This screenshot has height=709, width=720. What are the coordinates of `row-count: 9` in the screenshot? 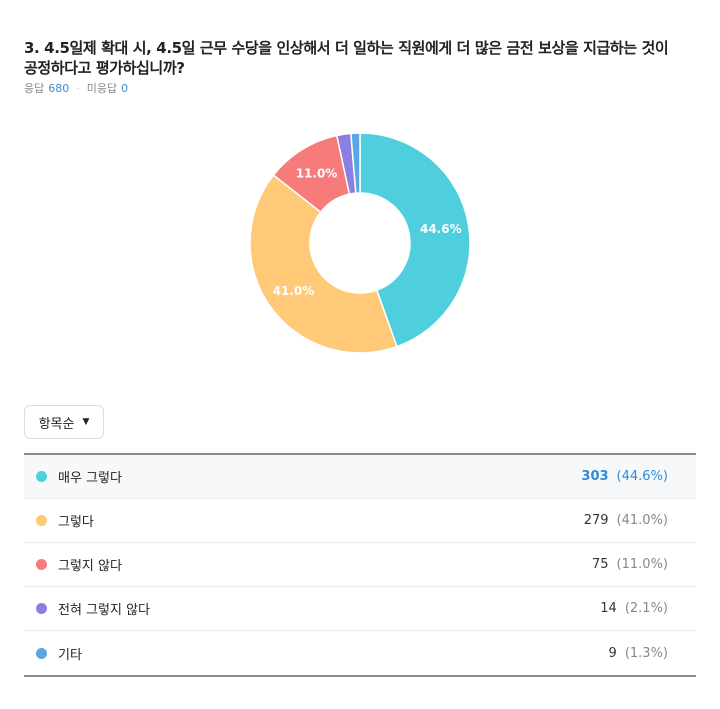 It's located at (612, 653).